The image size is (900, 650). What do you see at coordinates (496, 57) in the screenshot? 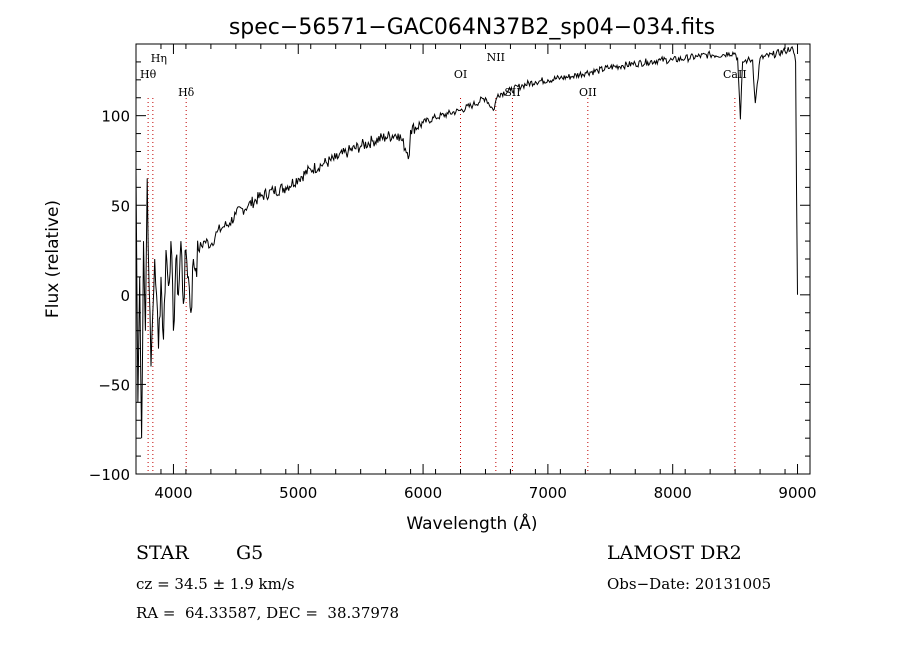
I see `line-label: NII` at bounding box center [496, 57].